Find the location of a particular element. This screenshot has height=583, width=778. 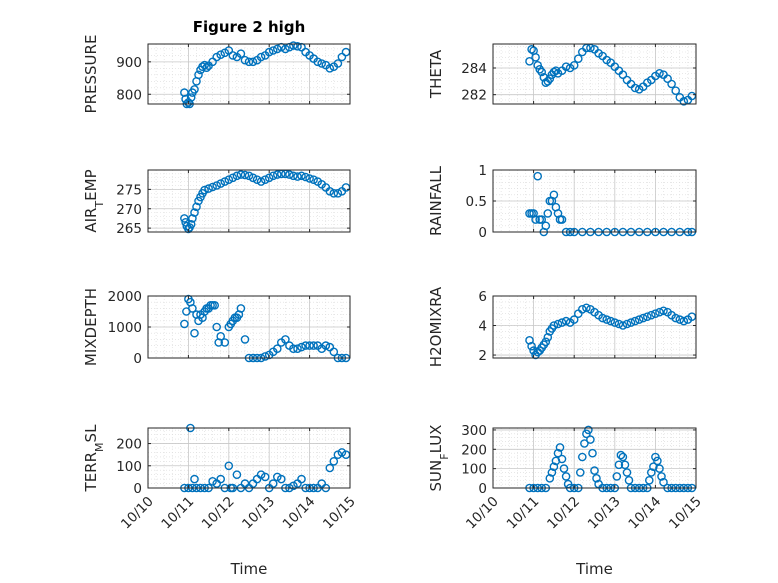

y-tick-label: 282 is located at coordinates (474, 96).